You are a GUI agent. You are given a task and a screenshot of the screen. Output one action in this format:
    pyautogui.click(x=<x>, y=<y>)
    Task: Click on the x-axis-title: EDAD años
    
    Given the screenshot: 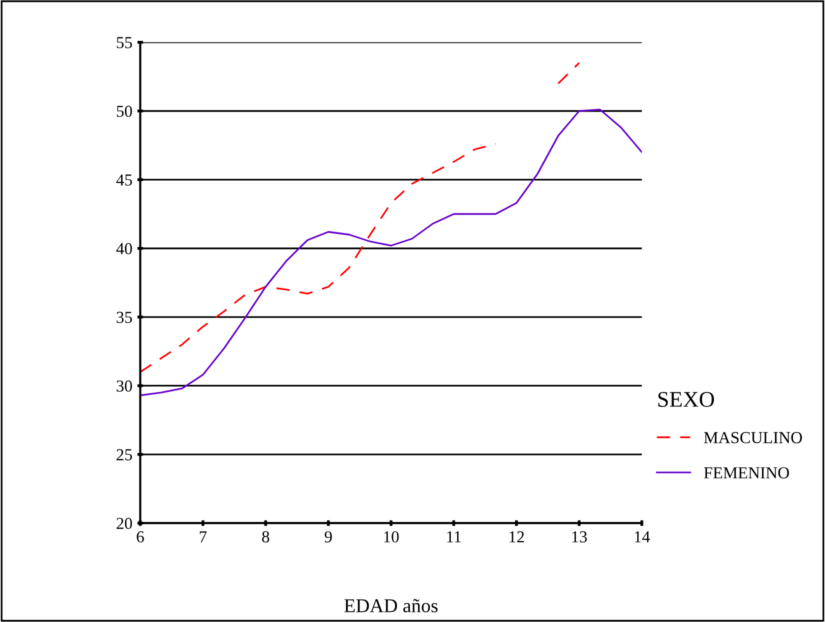 What is the action you would take?
    pyautogui.click(x=391, y=605)
    